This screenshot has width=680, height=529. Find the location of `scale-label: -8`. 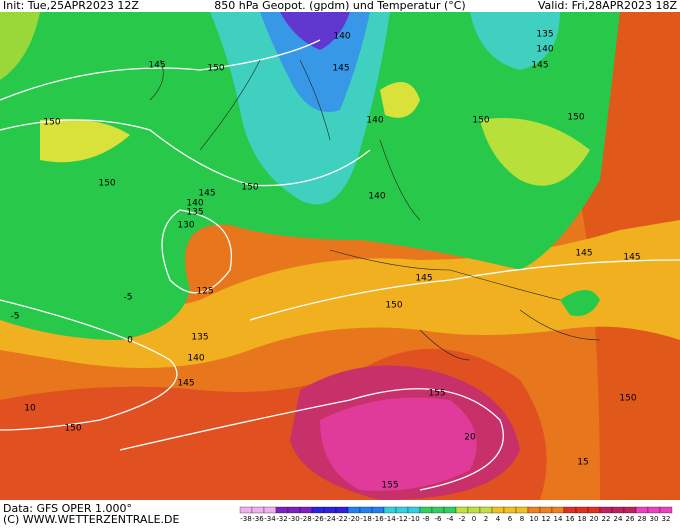

scale-label: -8 is located at coordinates (426, 519).